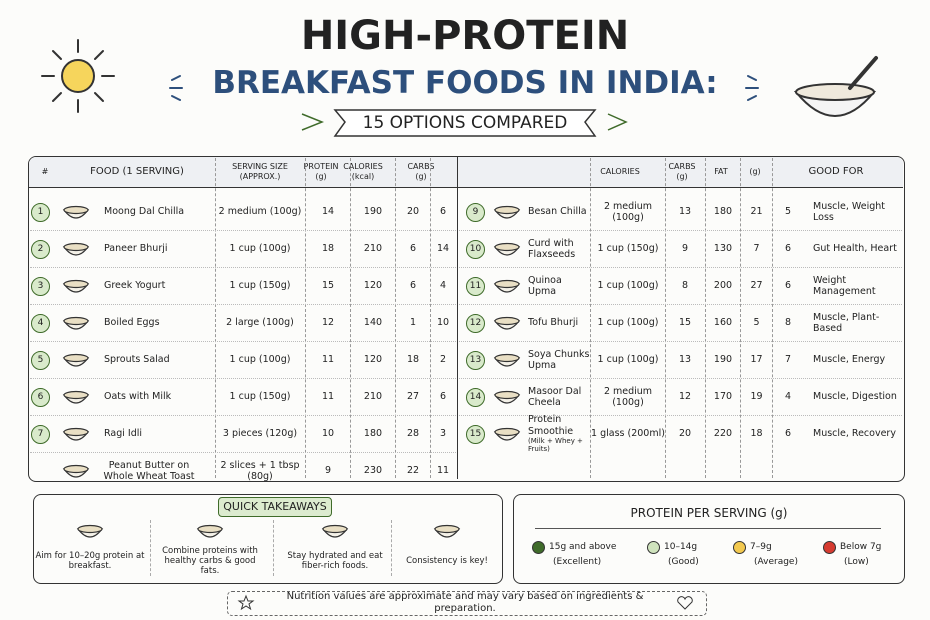 The width and height of the screenshot is (930, 620). Describe the element at coordinates (373, 249) in the screenshot. I see `nutrient-value: 210` at that location.